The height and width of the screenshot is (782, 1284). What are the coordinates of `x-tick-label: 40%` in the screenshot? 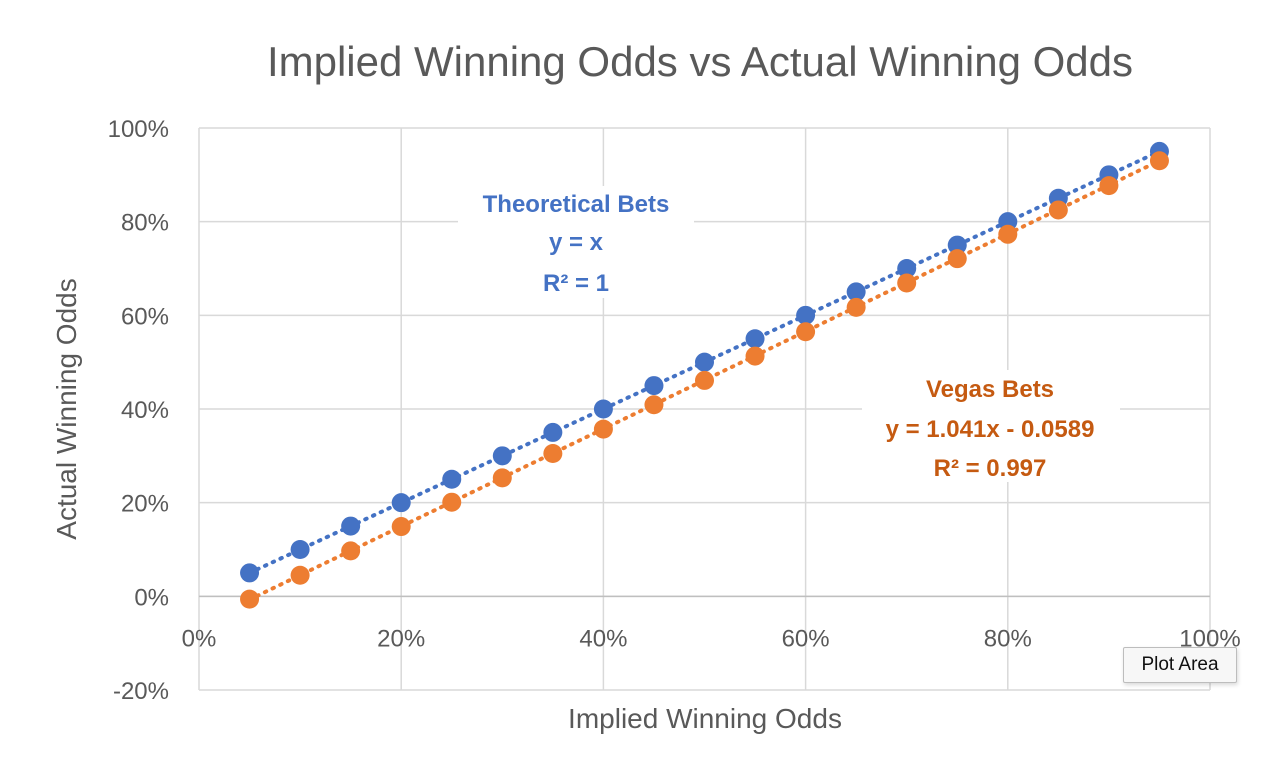 It's located at (603, 638).